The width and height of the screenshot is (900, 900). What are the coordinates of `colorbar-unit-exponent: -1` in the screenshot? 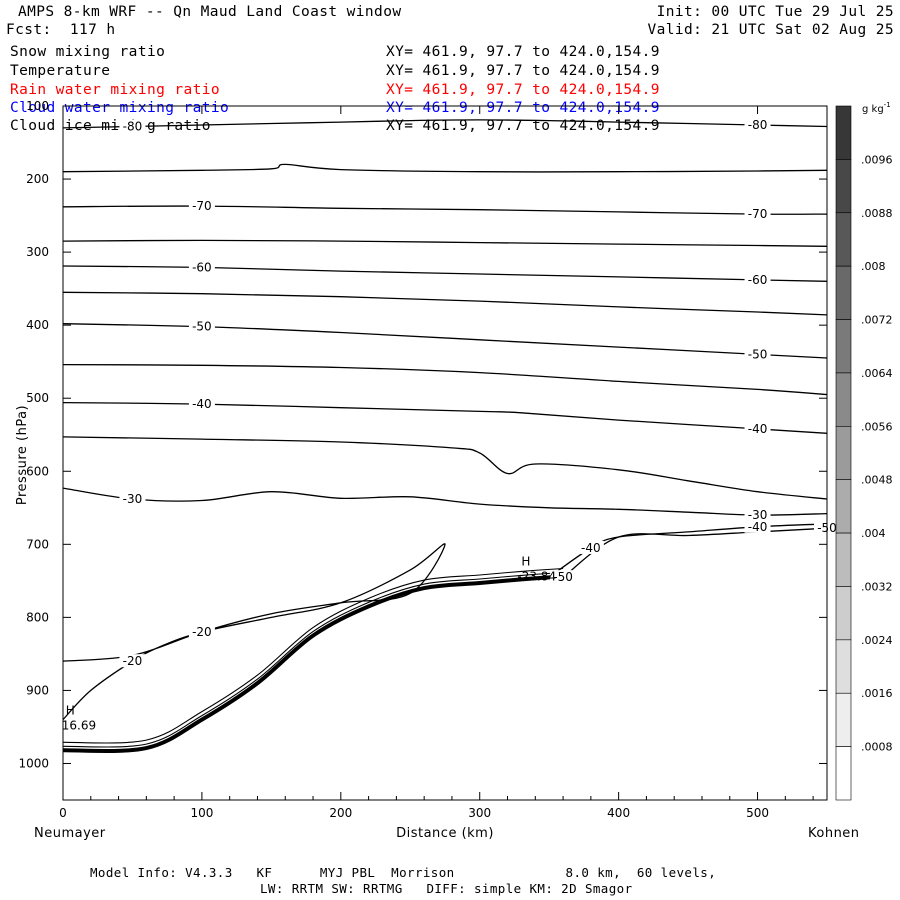 It's located at (887, 105).